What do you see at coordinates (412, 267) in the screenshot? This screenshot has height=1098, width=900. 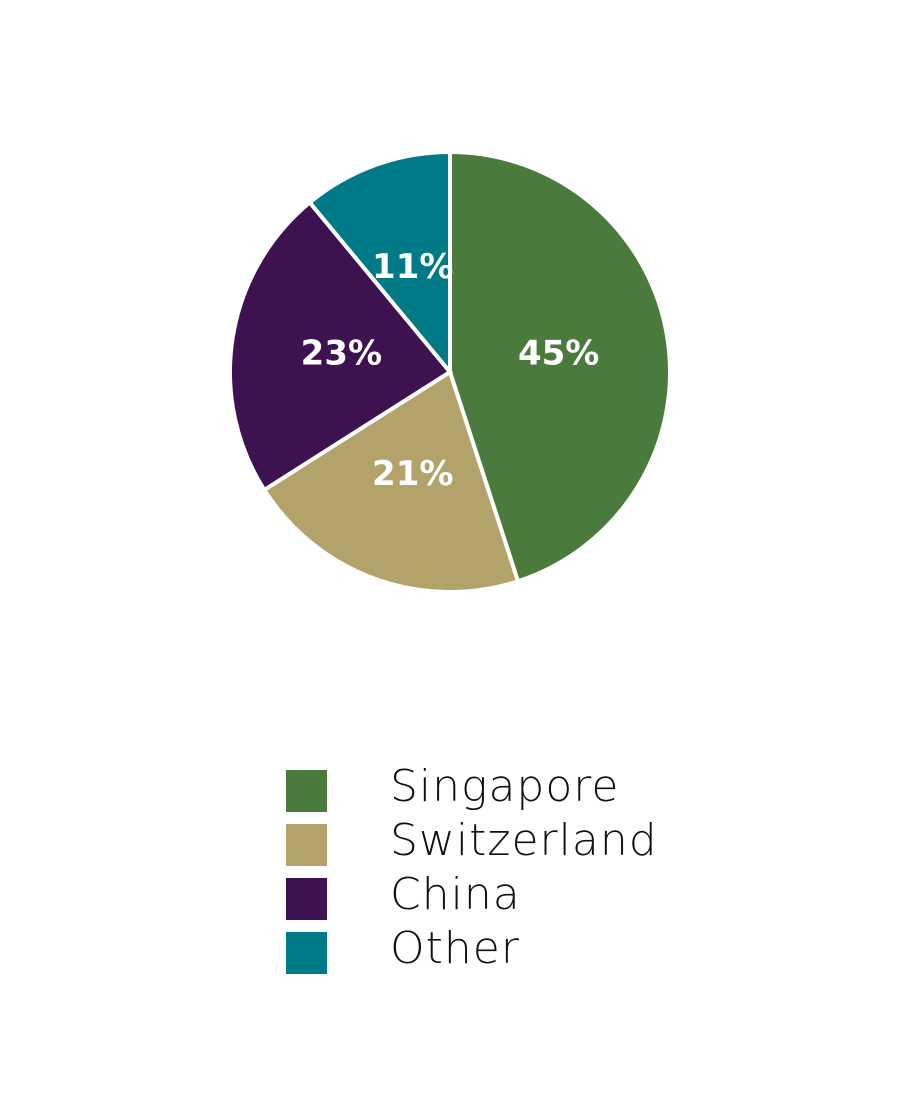 I see `value-label: 11%` at bounding box center [412, 267].